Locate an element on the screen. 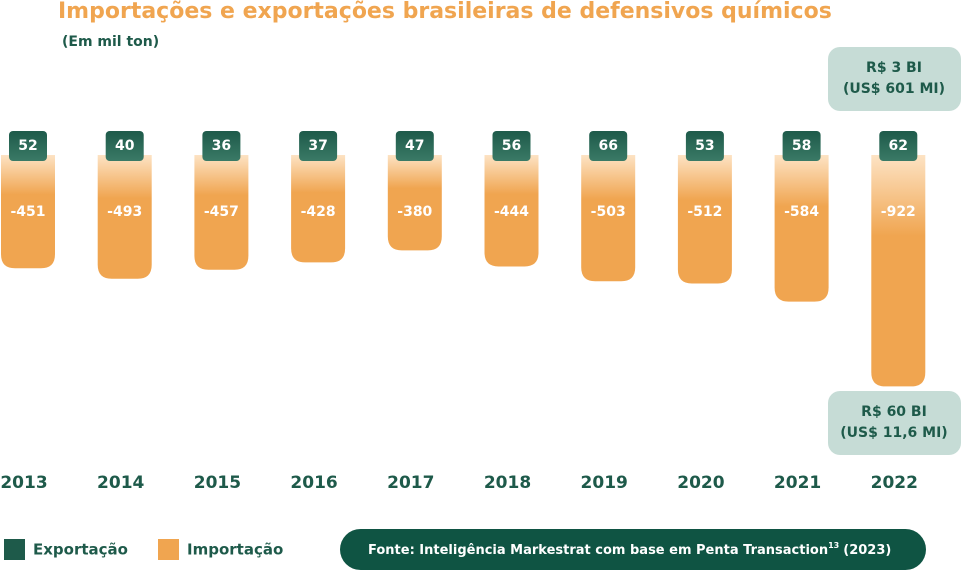 The image size is (961, 572). annotation-text: R$ 3 BI is located at coordinates (894, 68).